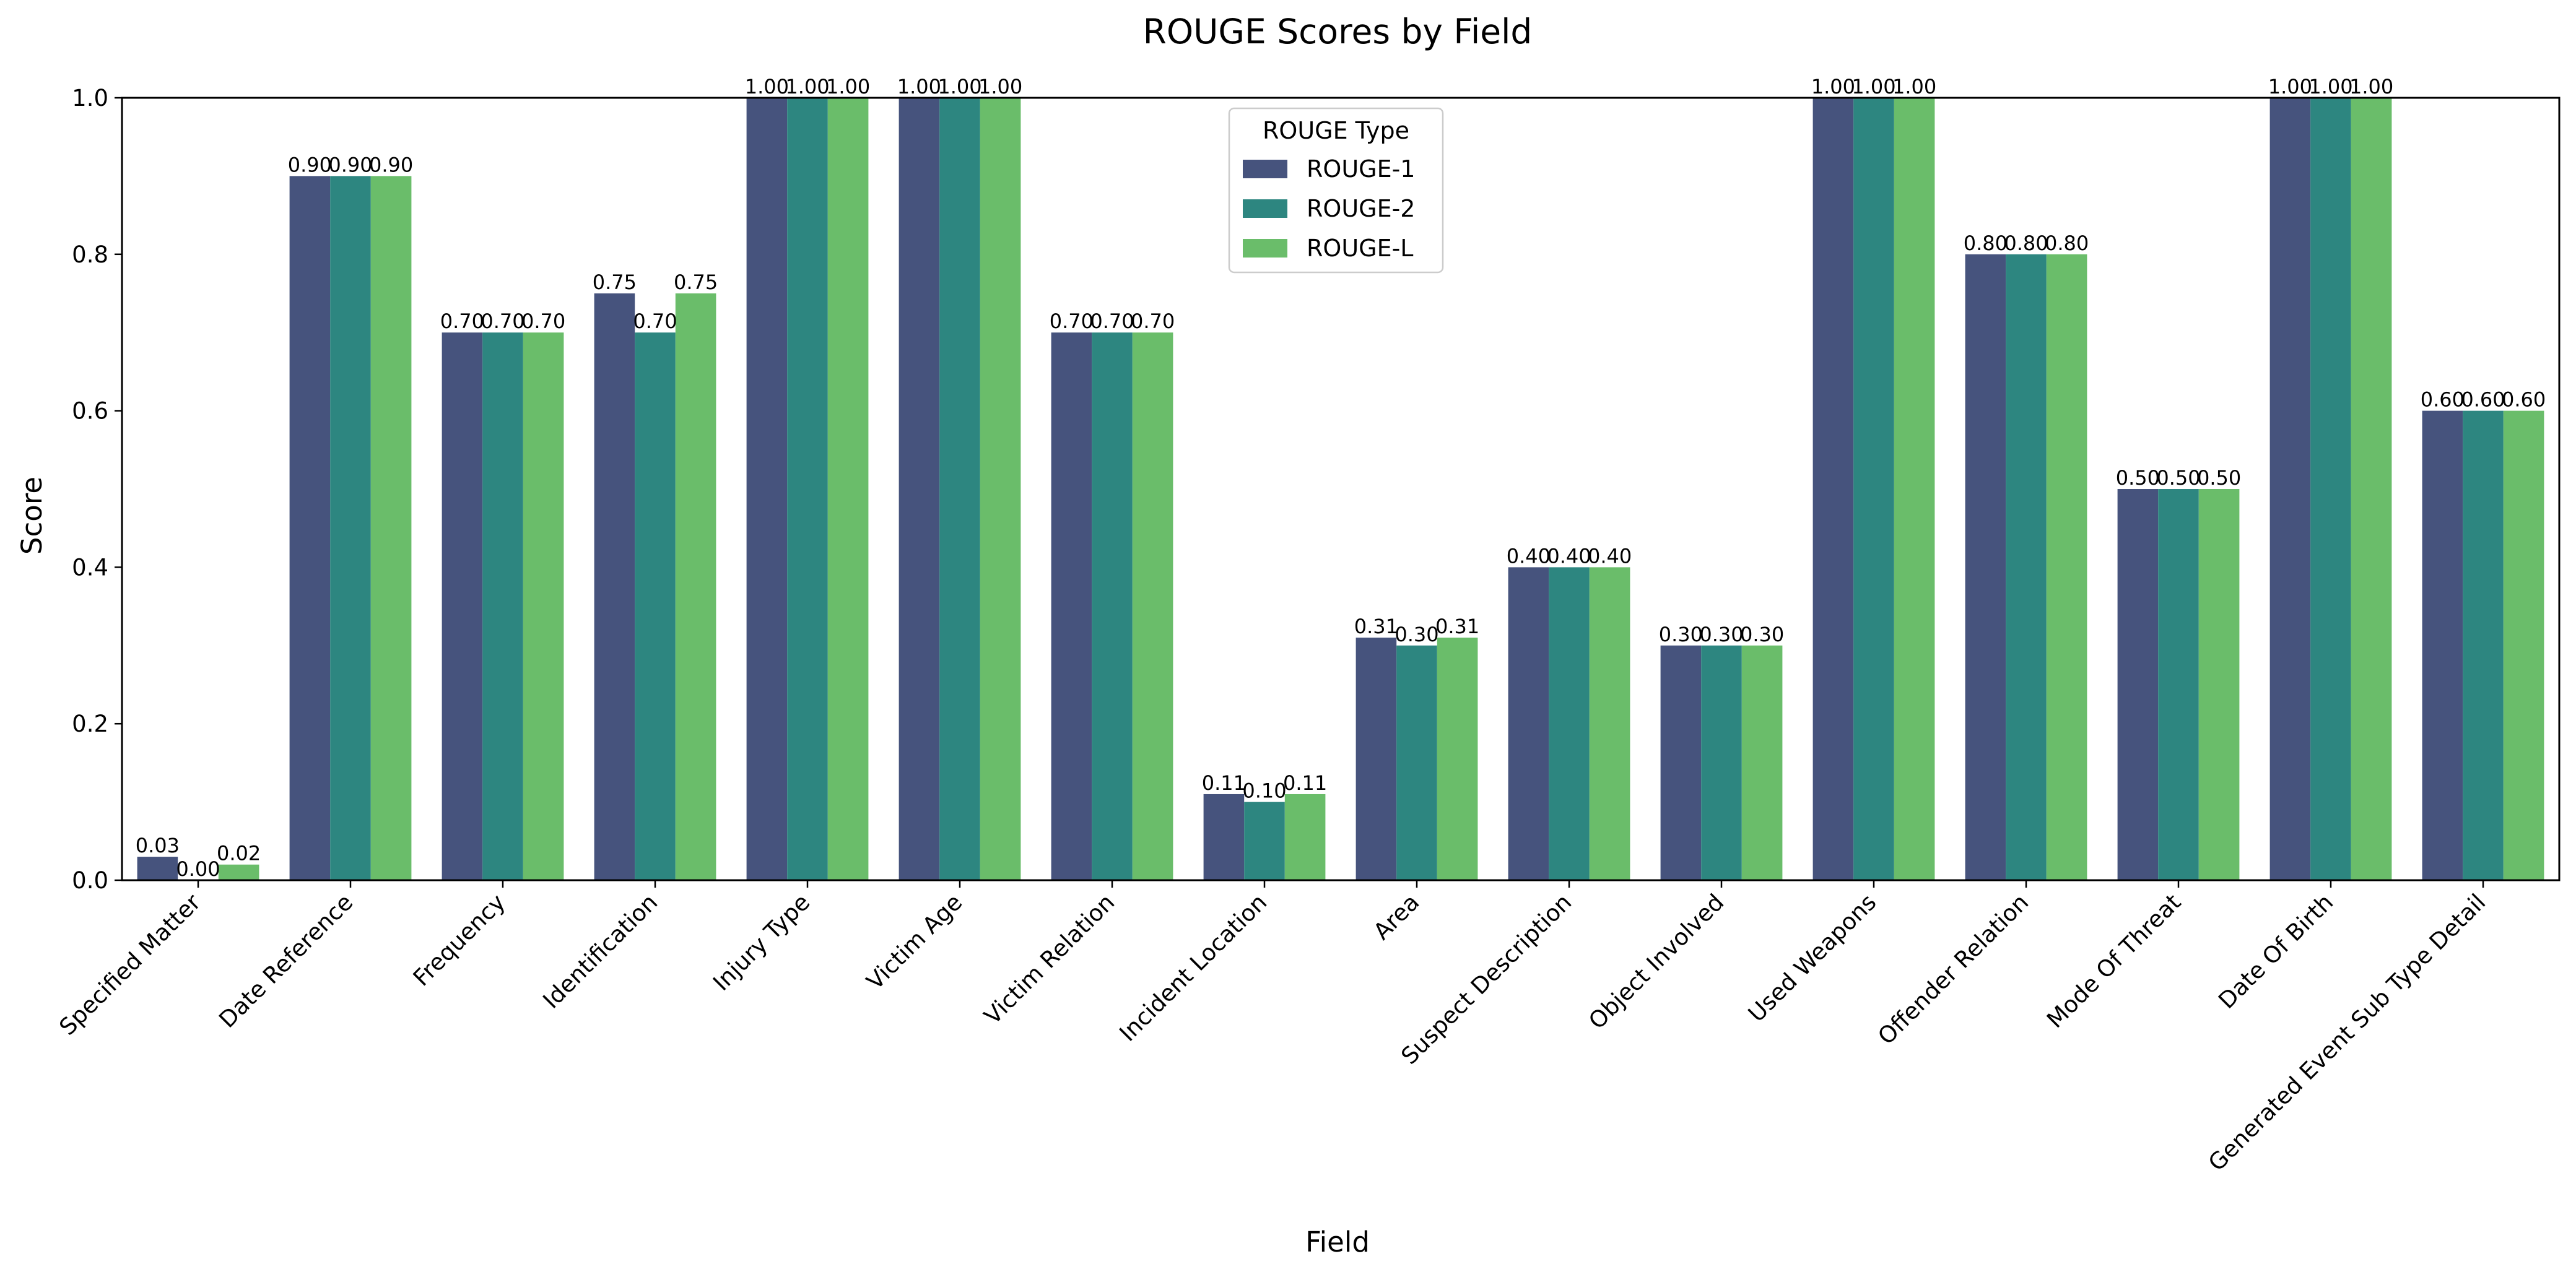 Image resolution: width=2576 pixels, height=1277 pixels. I want to click on x-tick-label: Object Involved, so click(1656, 962).